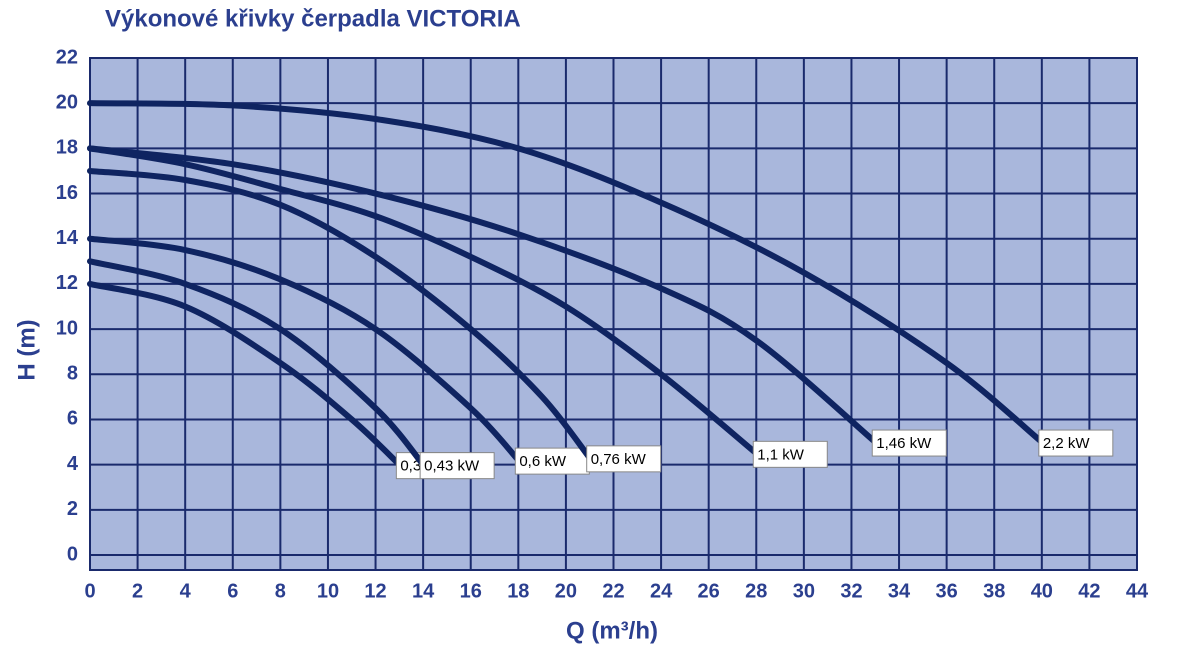 The image size is (1200, 657). I want to click on x-tick-label: 6, so click(232, 591).